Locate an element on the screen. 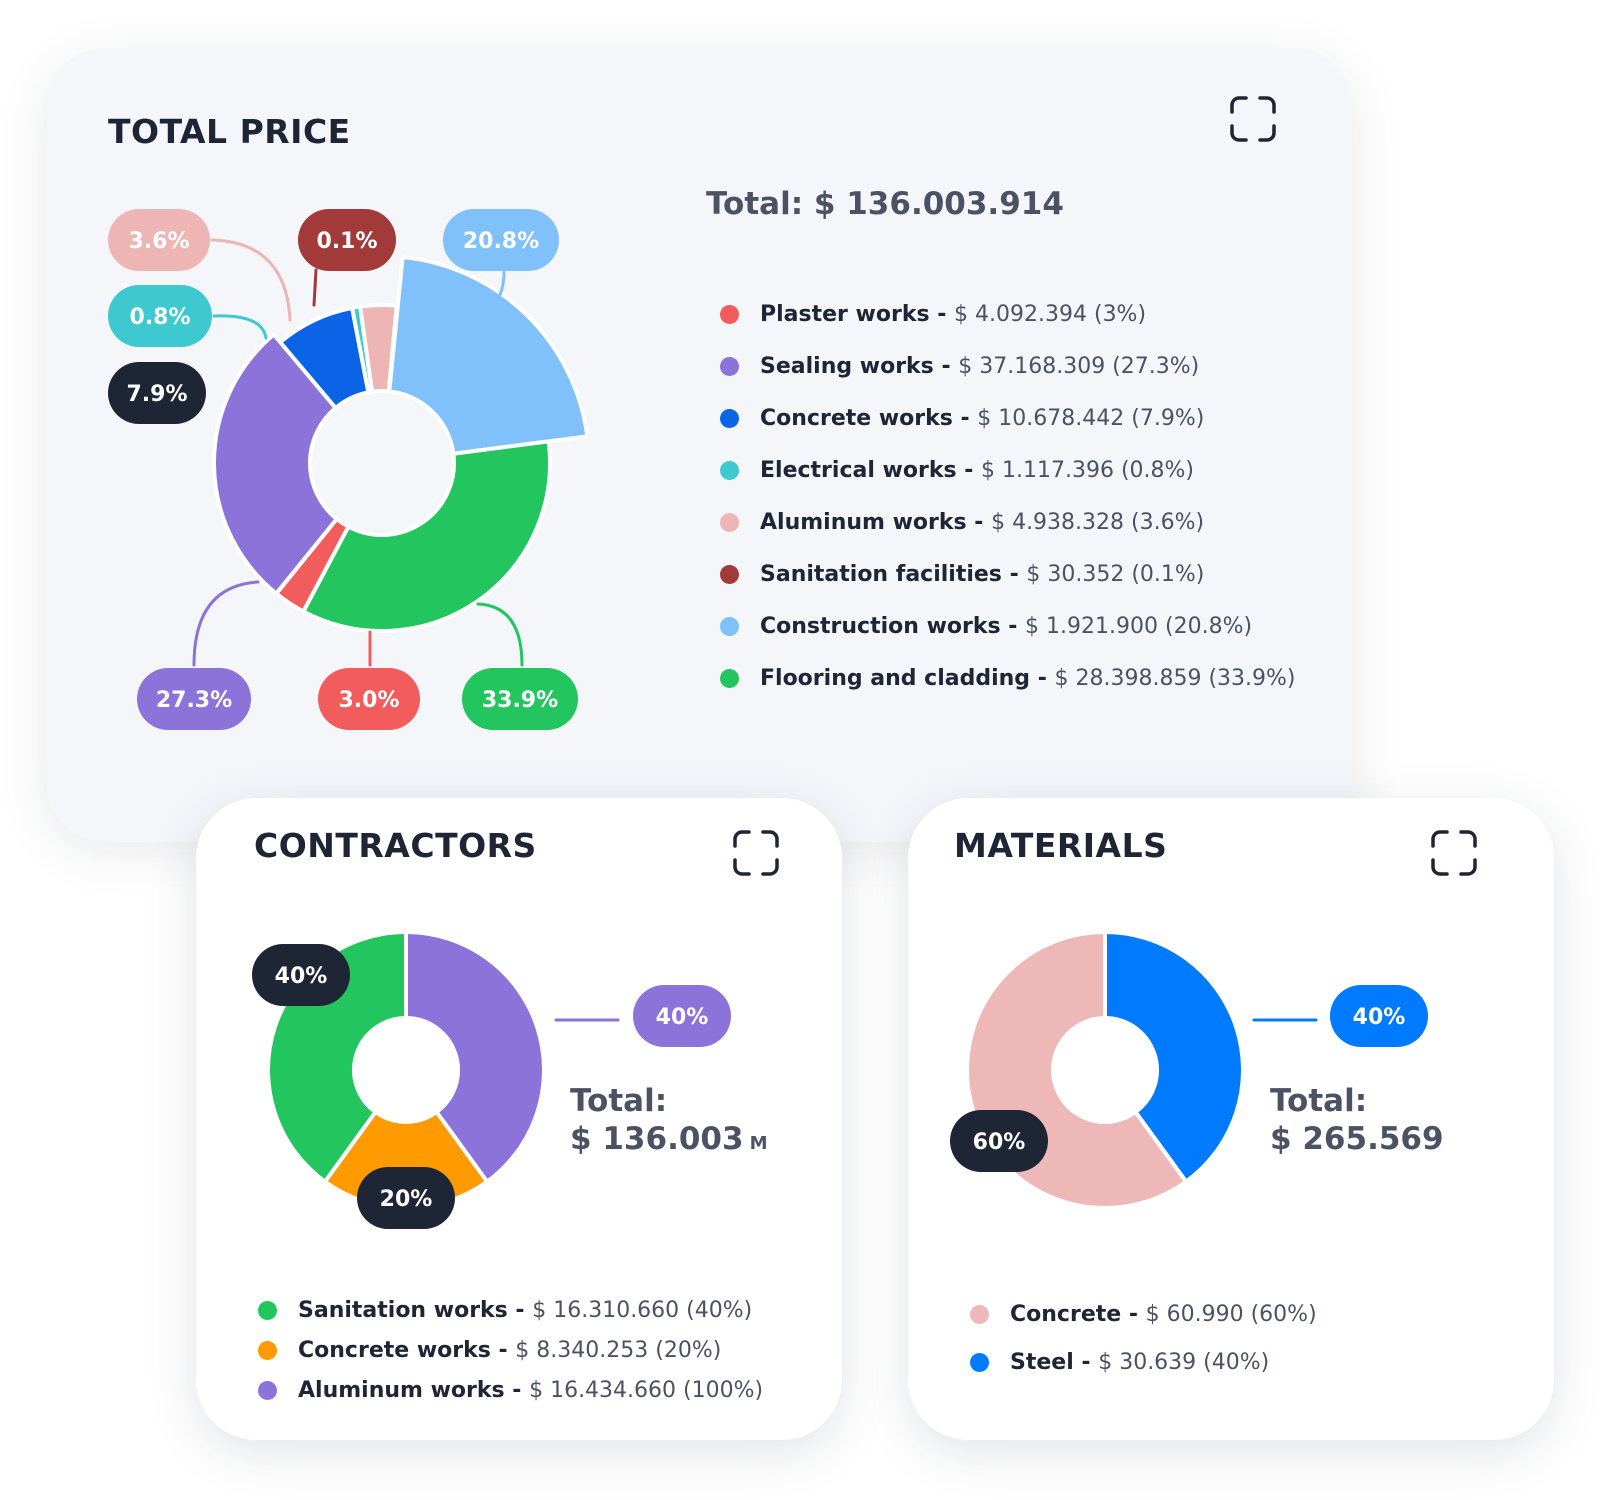 The width and height of the screenshot is (1600, 1500). total-price-legend-item: Plaster works - $ 4.092.394 (3%) is located at coordinates (1008, 314).